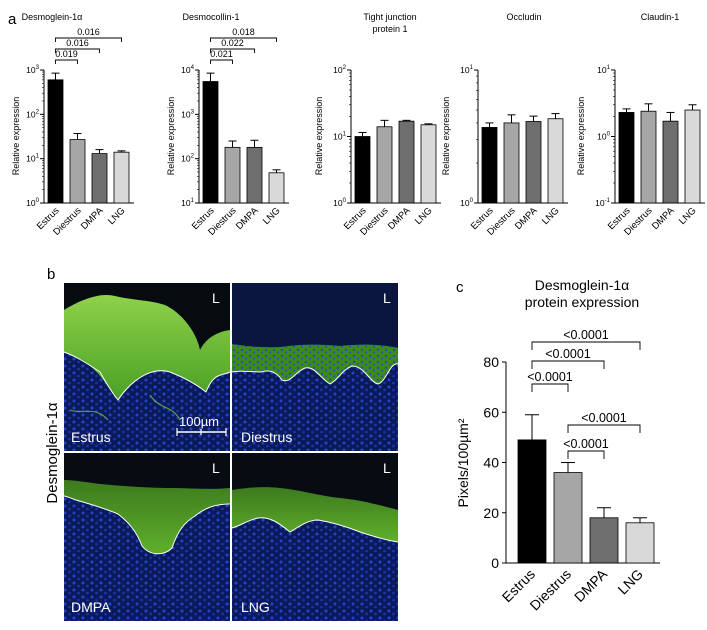  What do you see at coordinates (491, 412) in the screenshot?
I see `y-tick-label: 60` at bounding box center [491, 412].